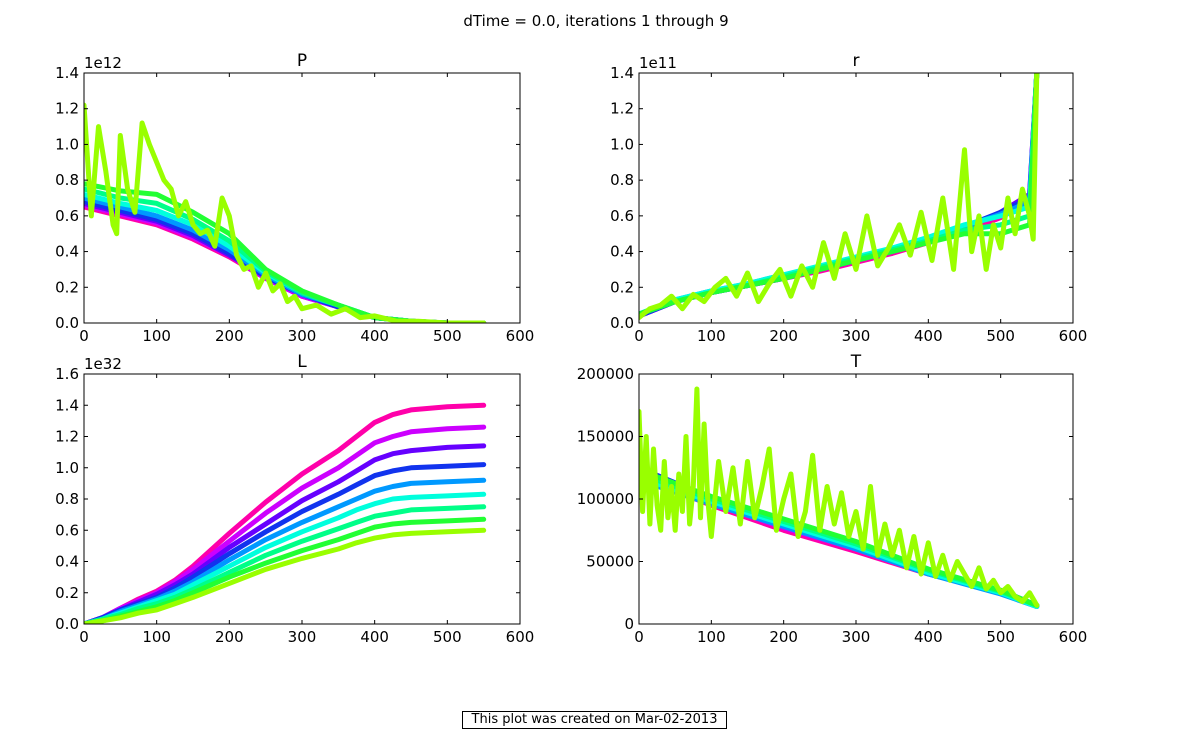  Describe the element at coordinates (605, 499) in the screenshot. I see `y-tick-label: 100000` at that location.